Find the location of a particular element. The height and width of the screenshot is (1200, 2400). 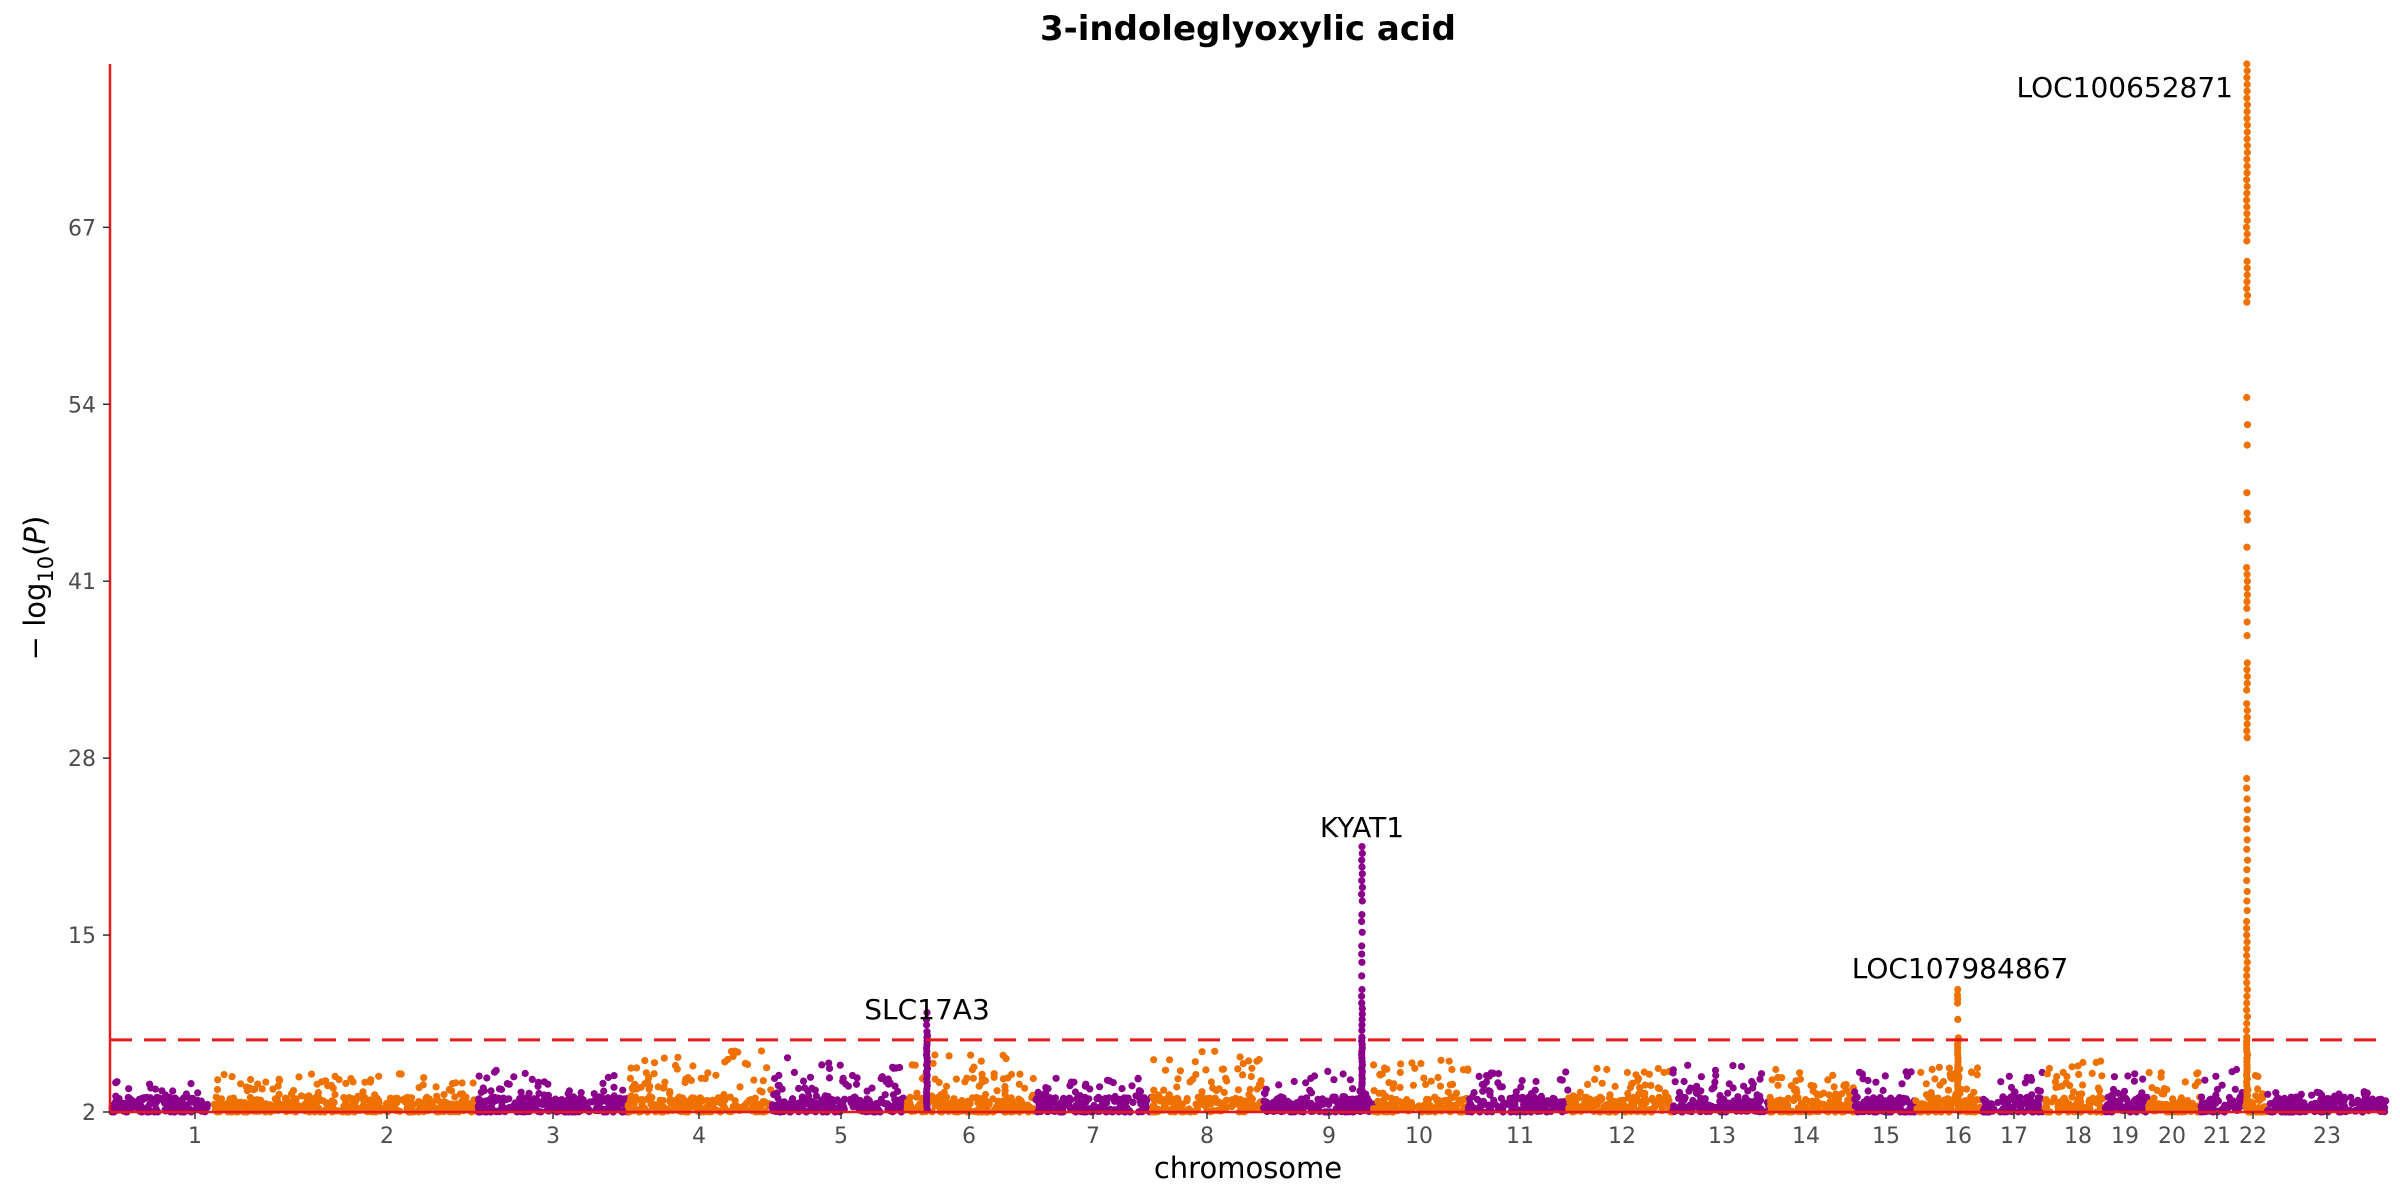

gene-label: SLC17A3 is located at coordinates (927, 1009).